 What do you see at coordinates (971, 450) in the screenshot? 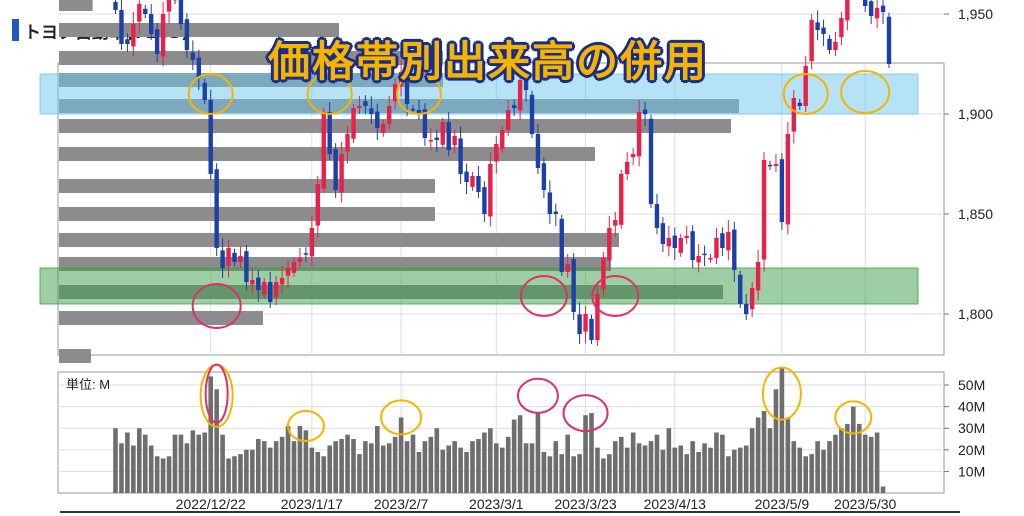
I see `volume-y-tick-label: 20M` at bounding box center [971, 450].